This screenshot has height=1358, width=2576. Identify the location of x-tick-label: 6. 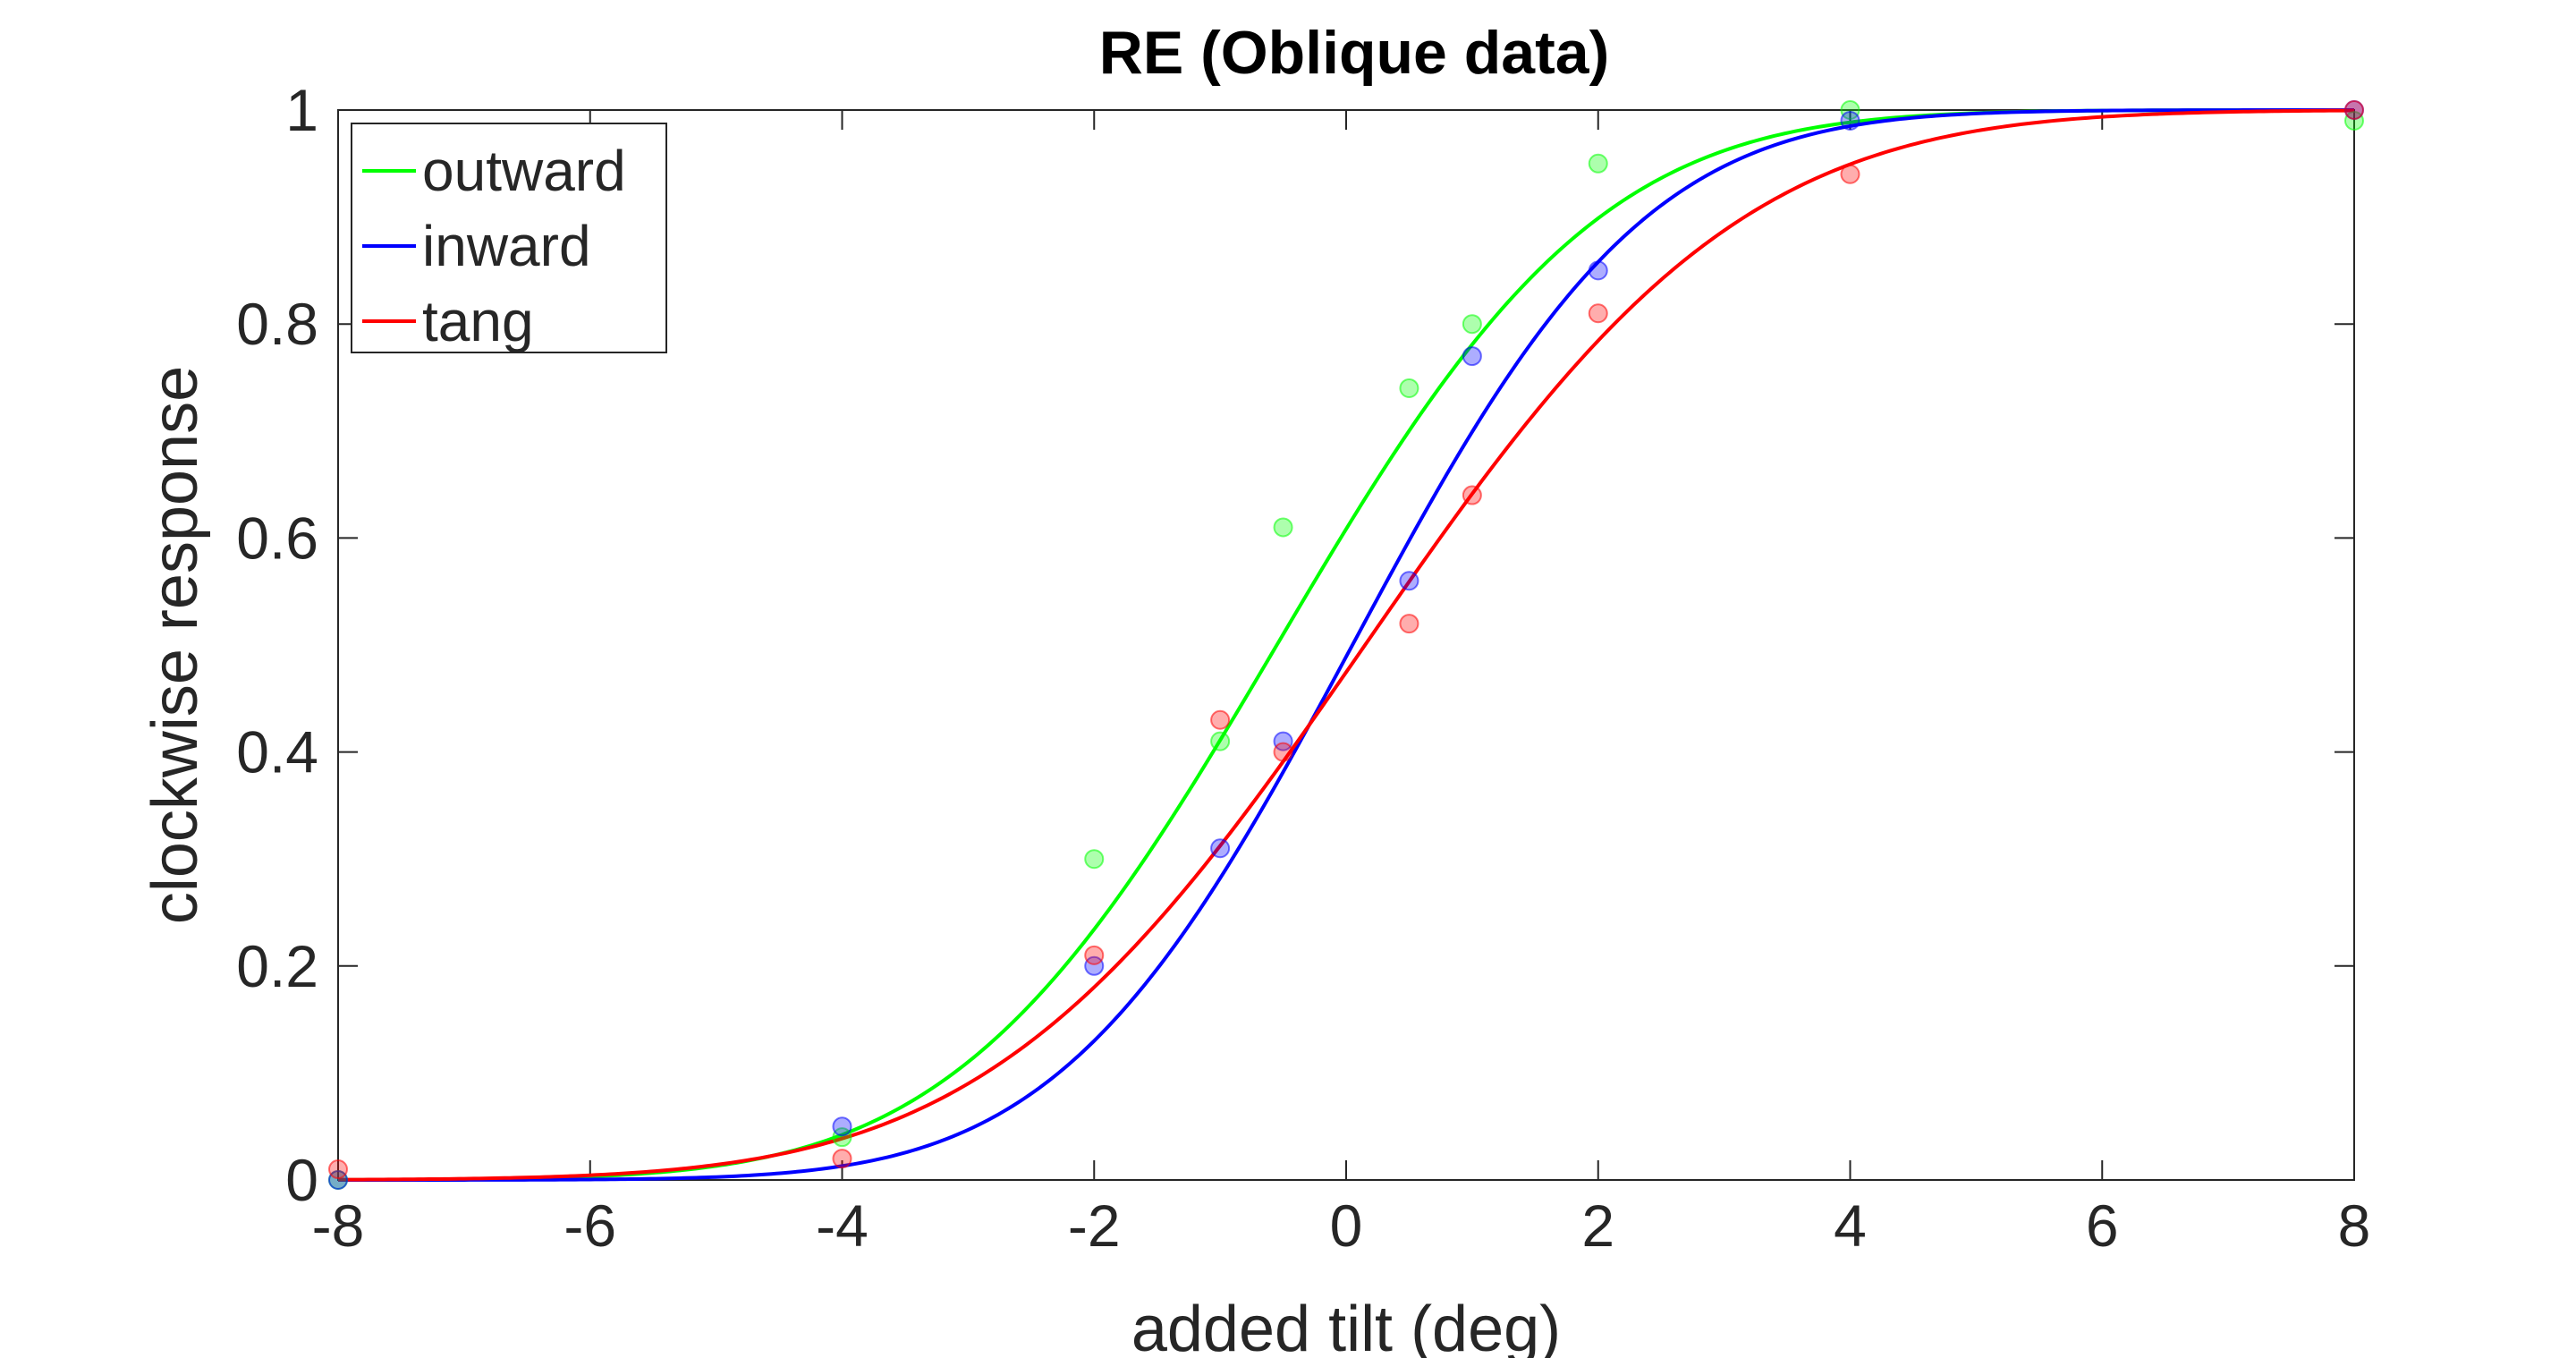
(2102, 1225).